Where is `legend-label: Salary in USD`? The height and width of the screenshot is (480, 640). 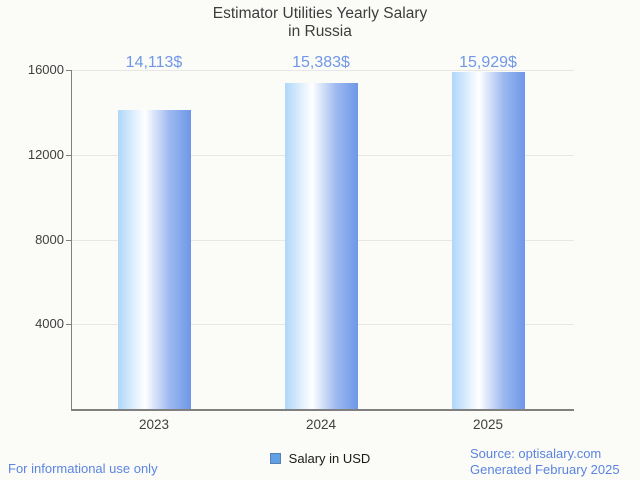
legend-label: Salary in USD is located at coordinates (329, 458).